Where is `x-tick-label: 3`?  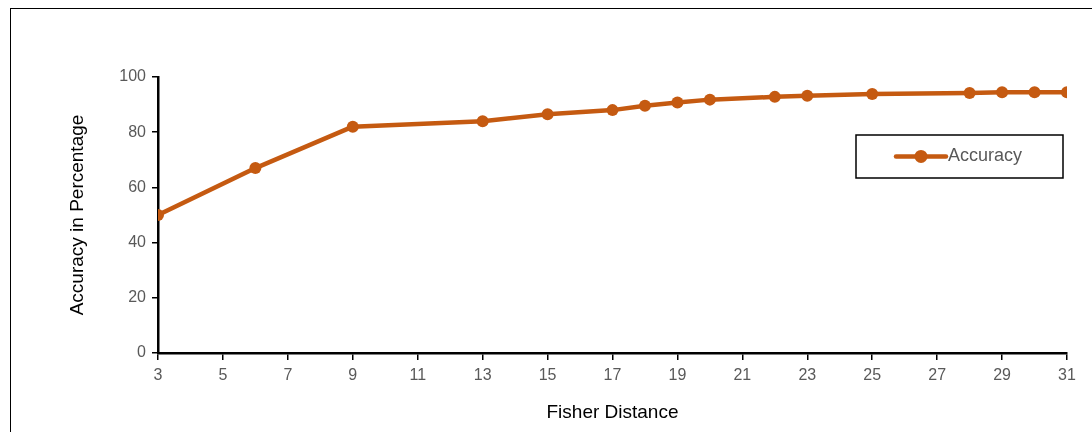 x-tick-label: 3 is located at coordinates (158, 375).